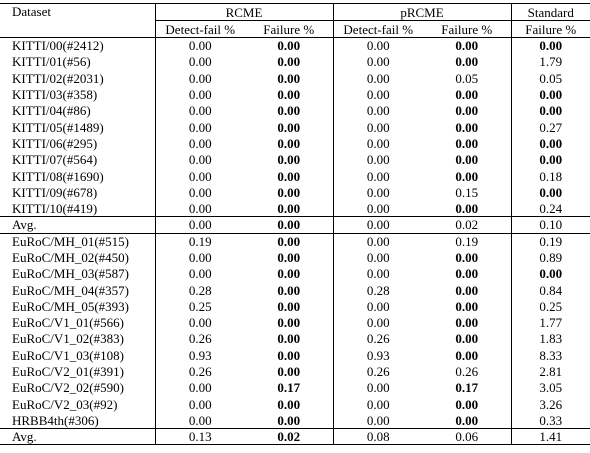  Describe the element at coordinates (551, 257) in the screenshot. I see `cell-text: 0.89` at that location.